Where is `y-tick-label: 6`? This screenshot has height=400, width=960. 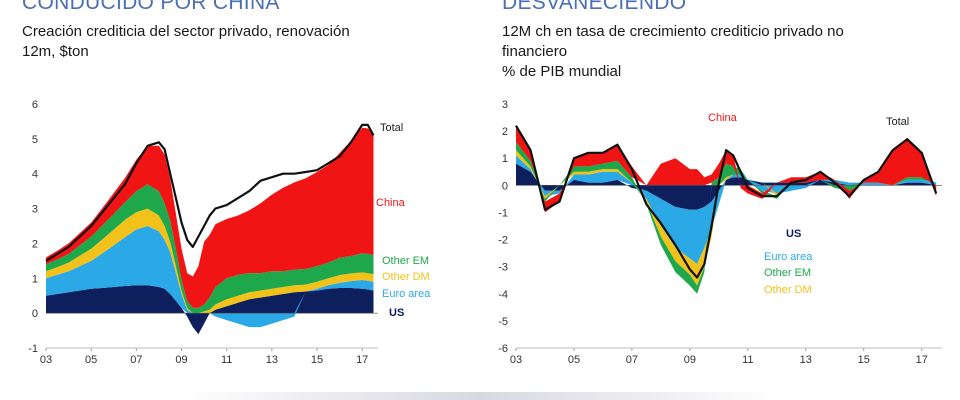 y-tick-label: 6 is located at coordinates (35, 105).